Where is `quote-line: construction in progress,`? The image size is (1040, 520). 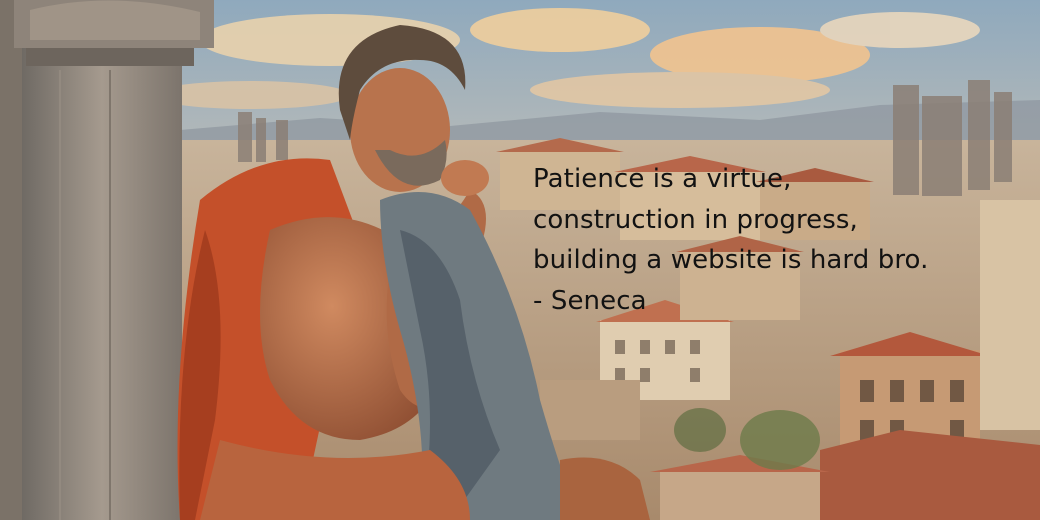
quote-line: construction in progress, is located at coordinates (695, 219).